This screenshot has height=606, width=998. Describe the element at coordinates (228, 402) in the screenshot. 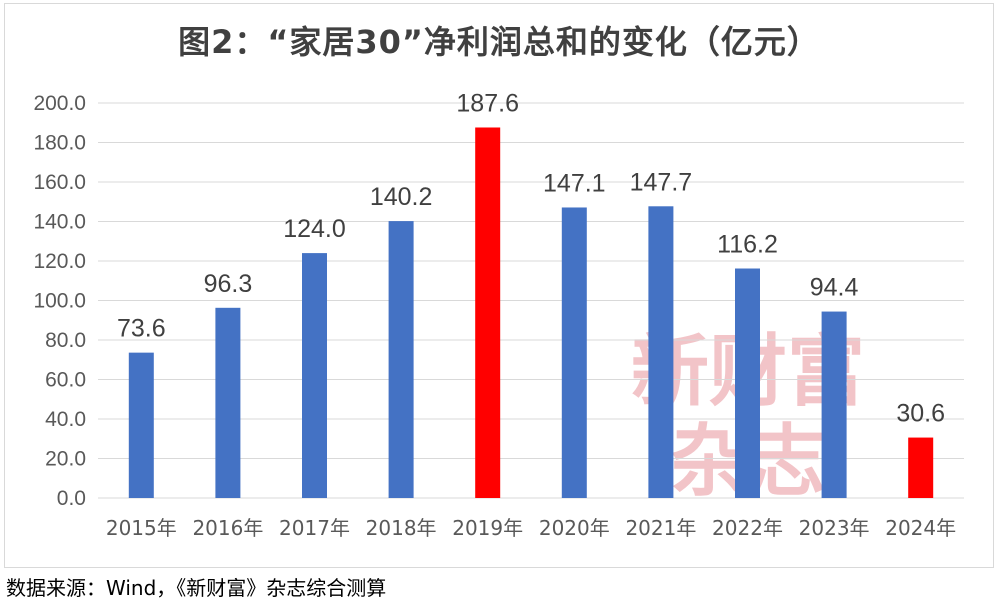

I see `bar-2016年` at that location.